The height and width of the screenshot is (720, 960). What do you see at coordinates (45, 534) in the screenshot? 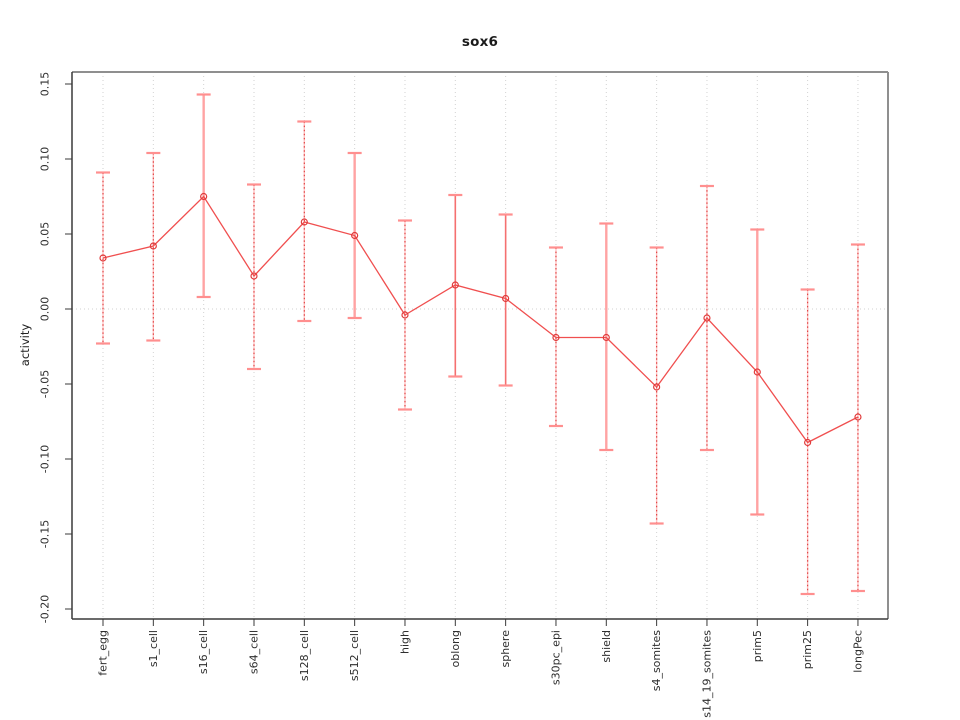
I see `y-tick-label: -0.15` at bounding box center [45, 534].